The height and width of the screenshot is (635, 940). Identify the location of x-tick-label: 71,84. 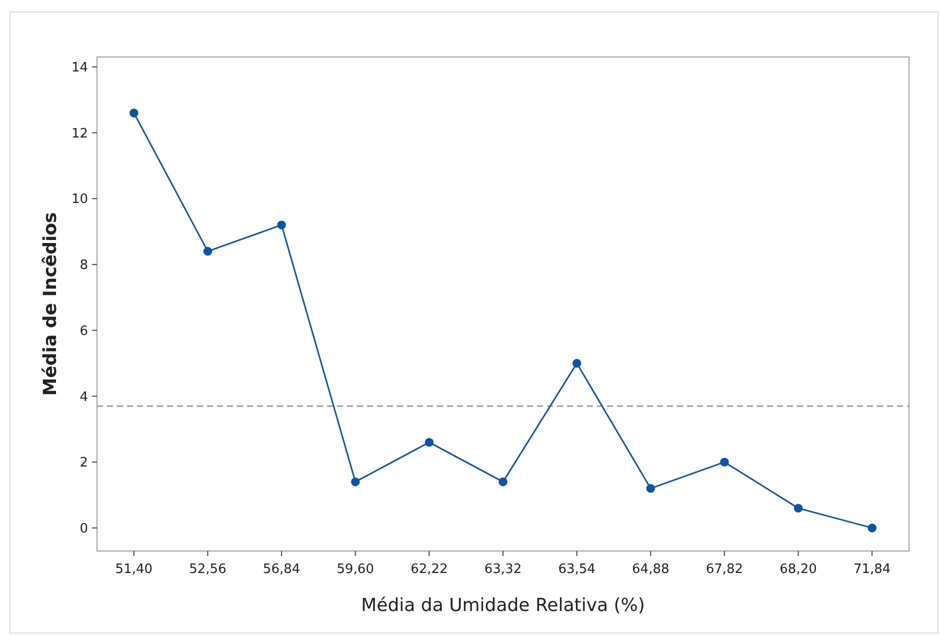
(872, 569).